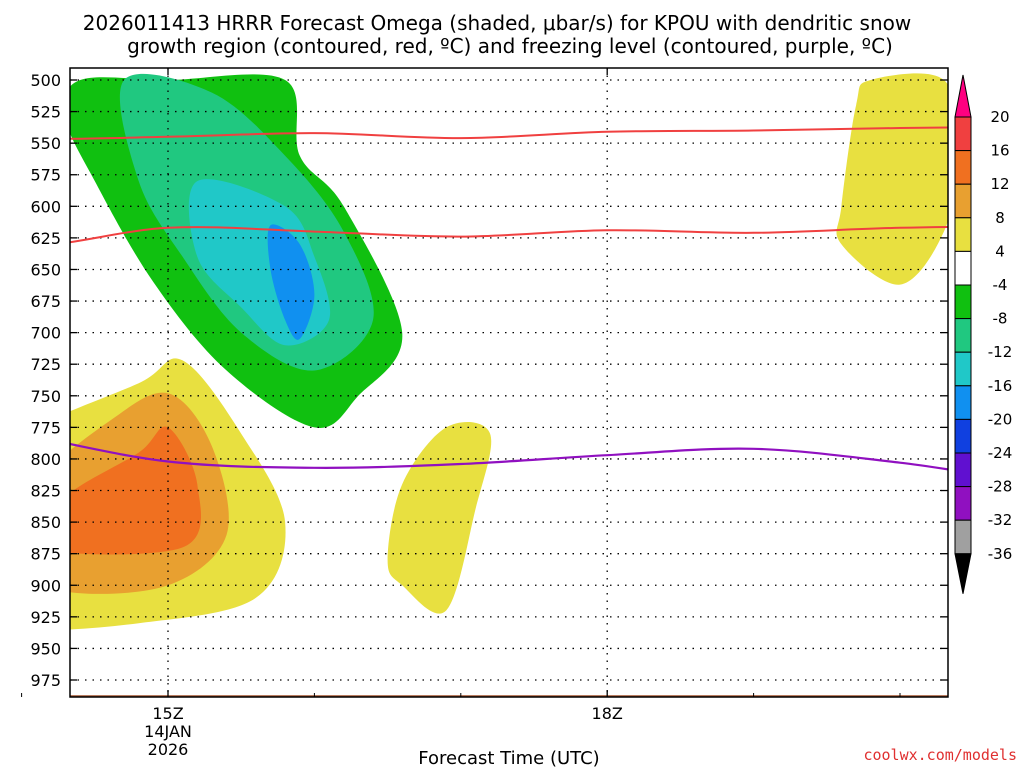 The height and width of the screenshot is (768, 1024). Describe the element at coordinates (291, 282) in the screenshot. I see `omega-region-a-core` at that location.